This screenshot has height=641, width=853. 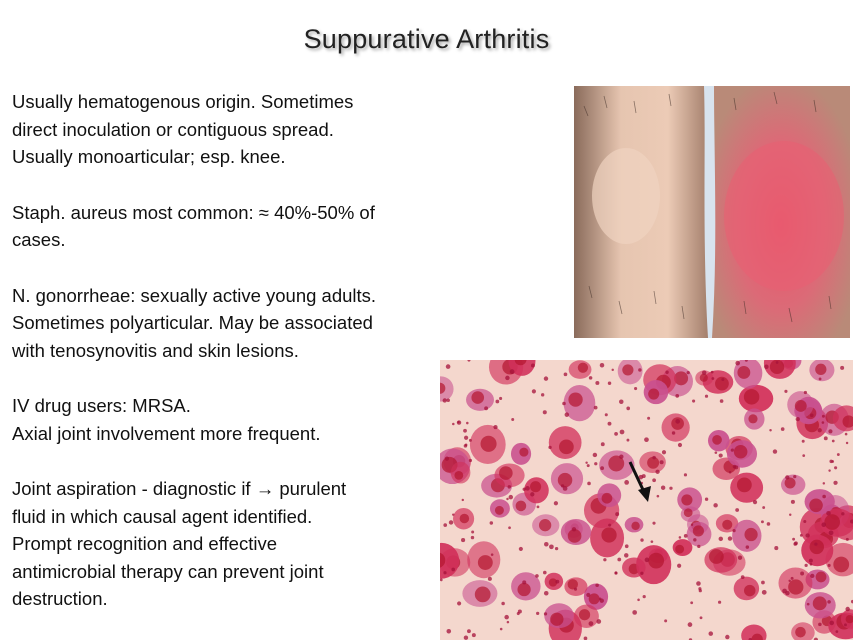 I want to click on knee-photo-graphic, so click(x=712, y=212).